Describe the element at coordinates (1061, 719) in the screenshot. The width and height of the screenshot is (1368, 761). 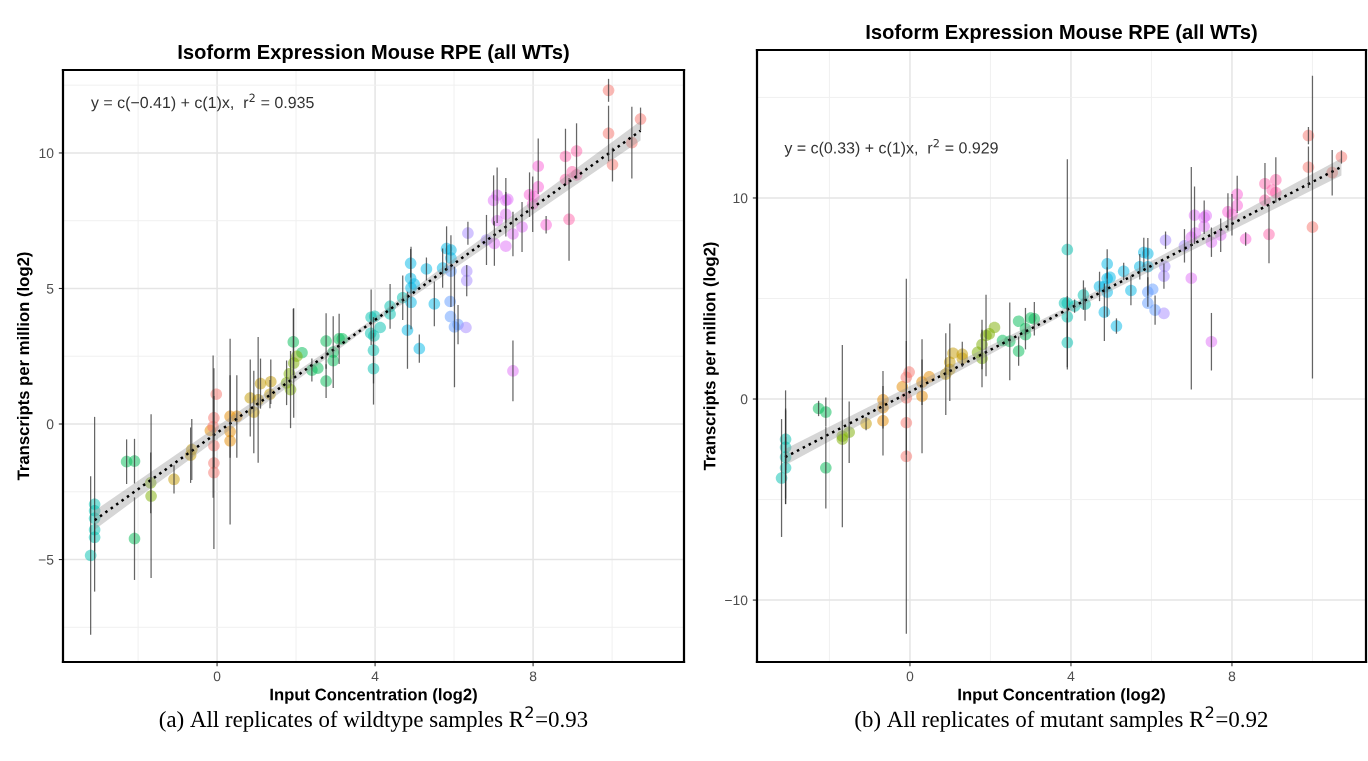
I see `text: (b) All replicates of mutant samples R$^{2}$=0.92` at that location.